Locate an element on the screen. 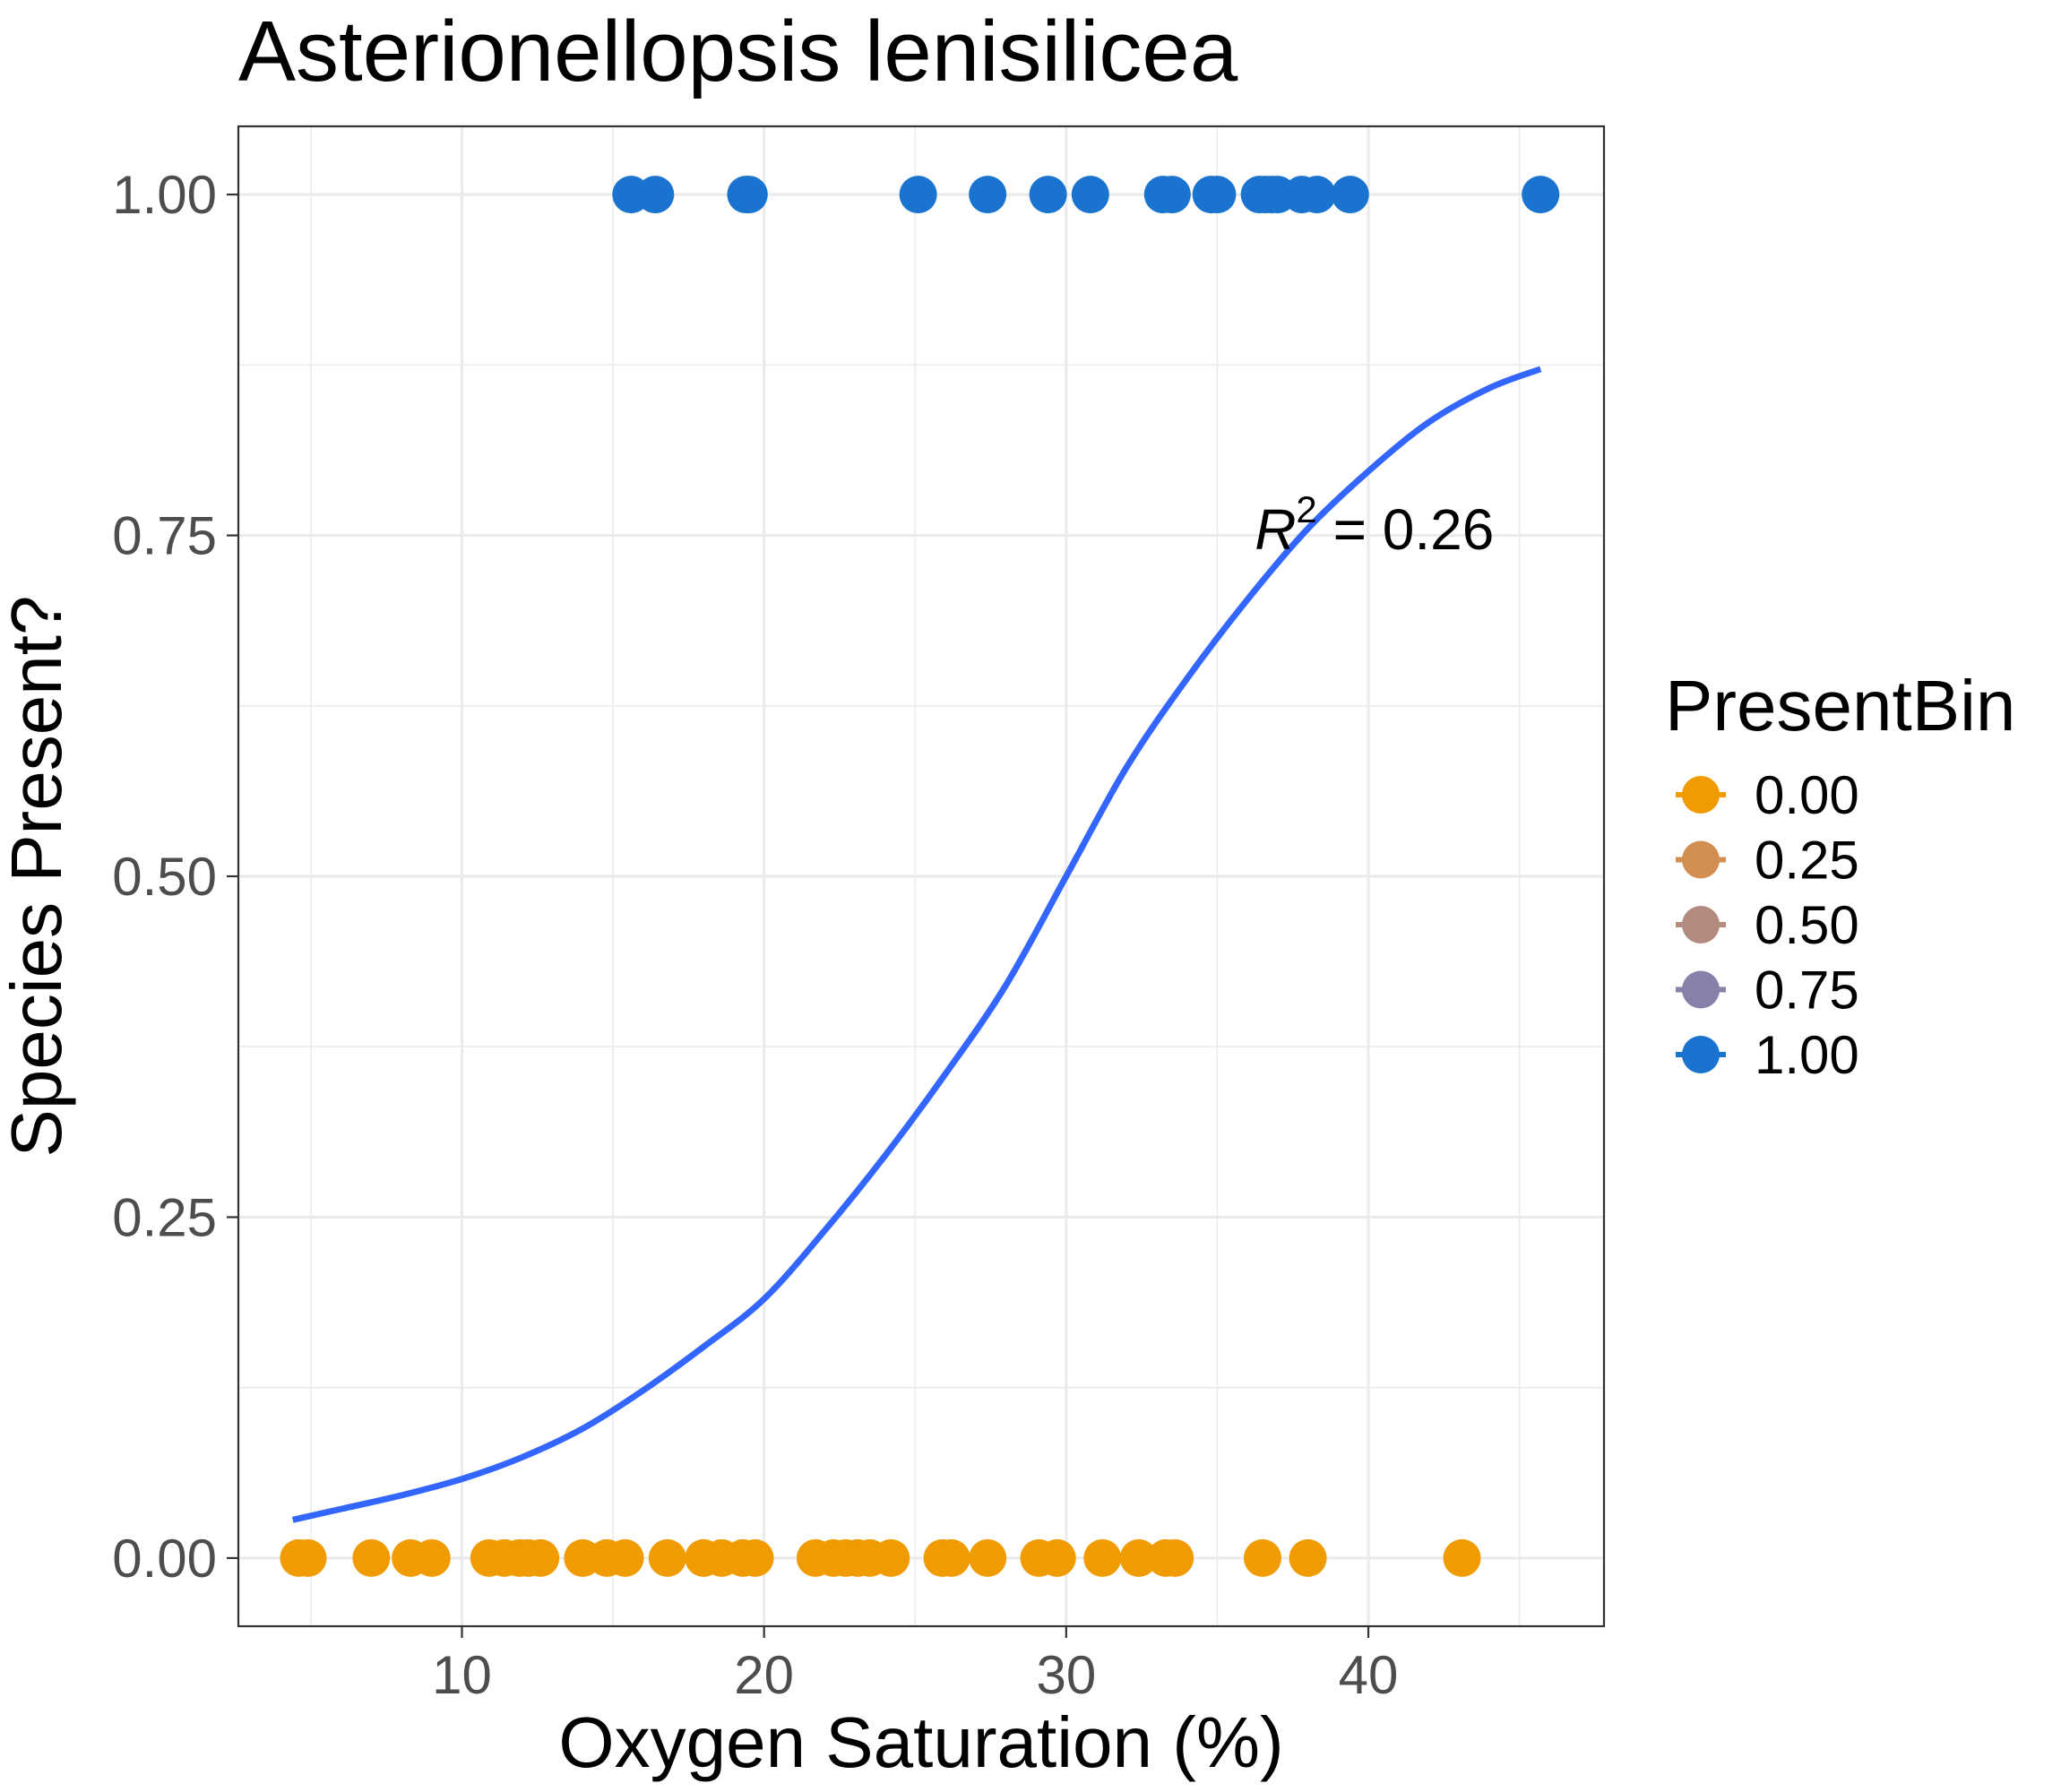 The height and width of the screenshot is (1792, 2061). r-squared-label: R2 = 0.26 is located at coordinates (1374, 525).